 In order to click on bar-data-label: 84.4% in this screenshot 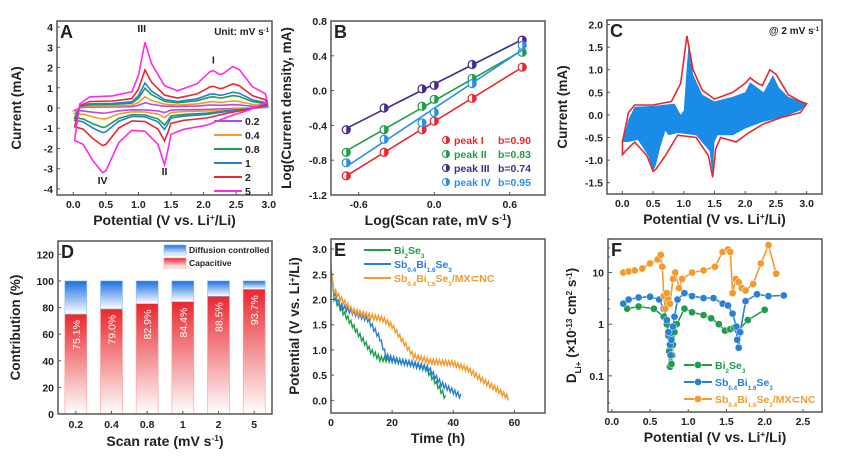, I will do `click(184, 323)`.